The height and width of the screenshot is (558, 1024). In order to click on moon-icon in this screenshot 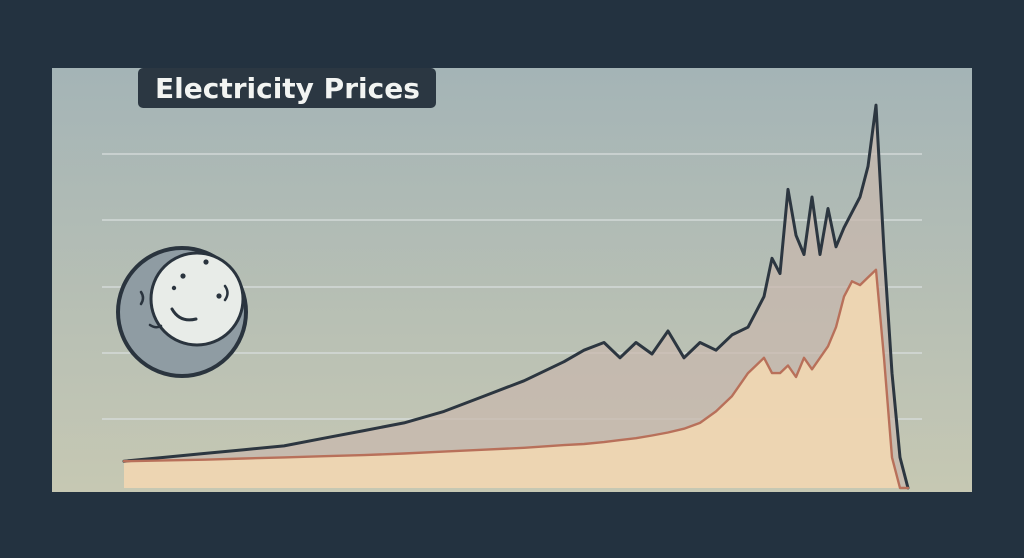, I will do `click(182, 312)`.